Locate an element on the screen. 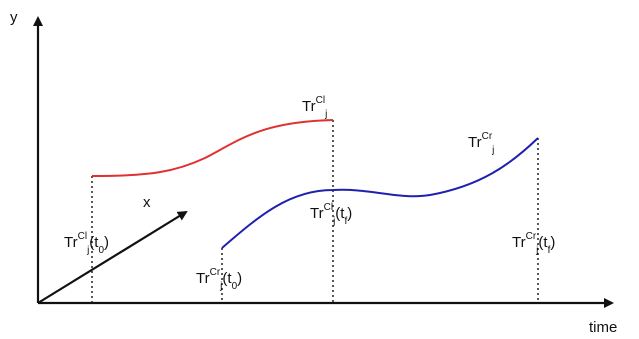 The height and width of the screenshot is (339, 639). x-axis-label: x is located at coordinates (147, 202).